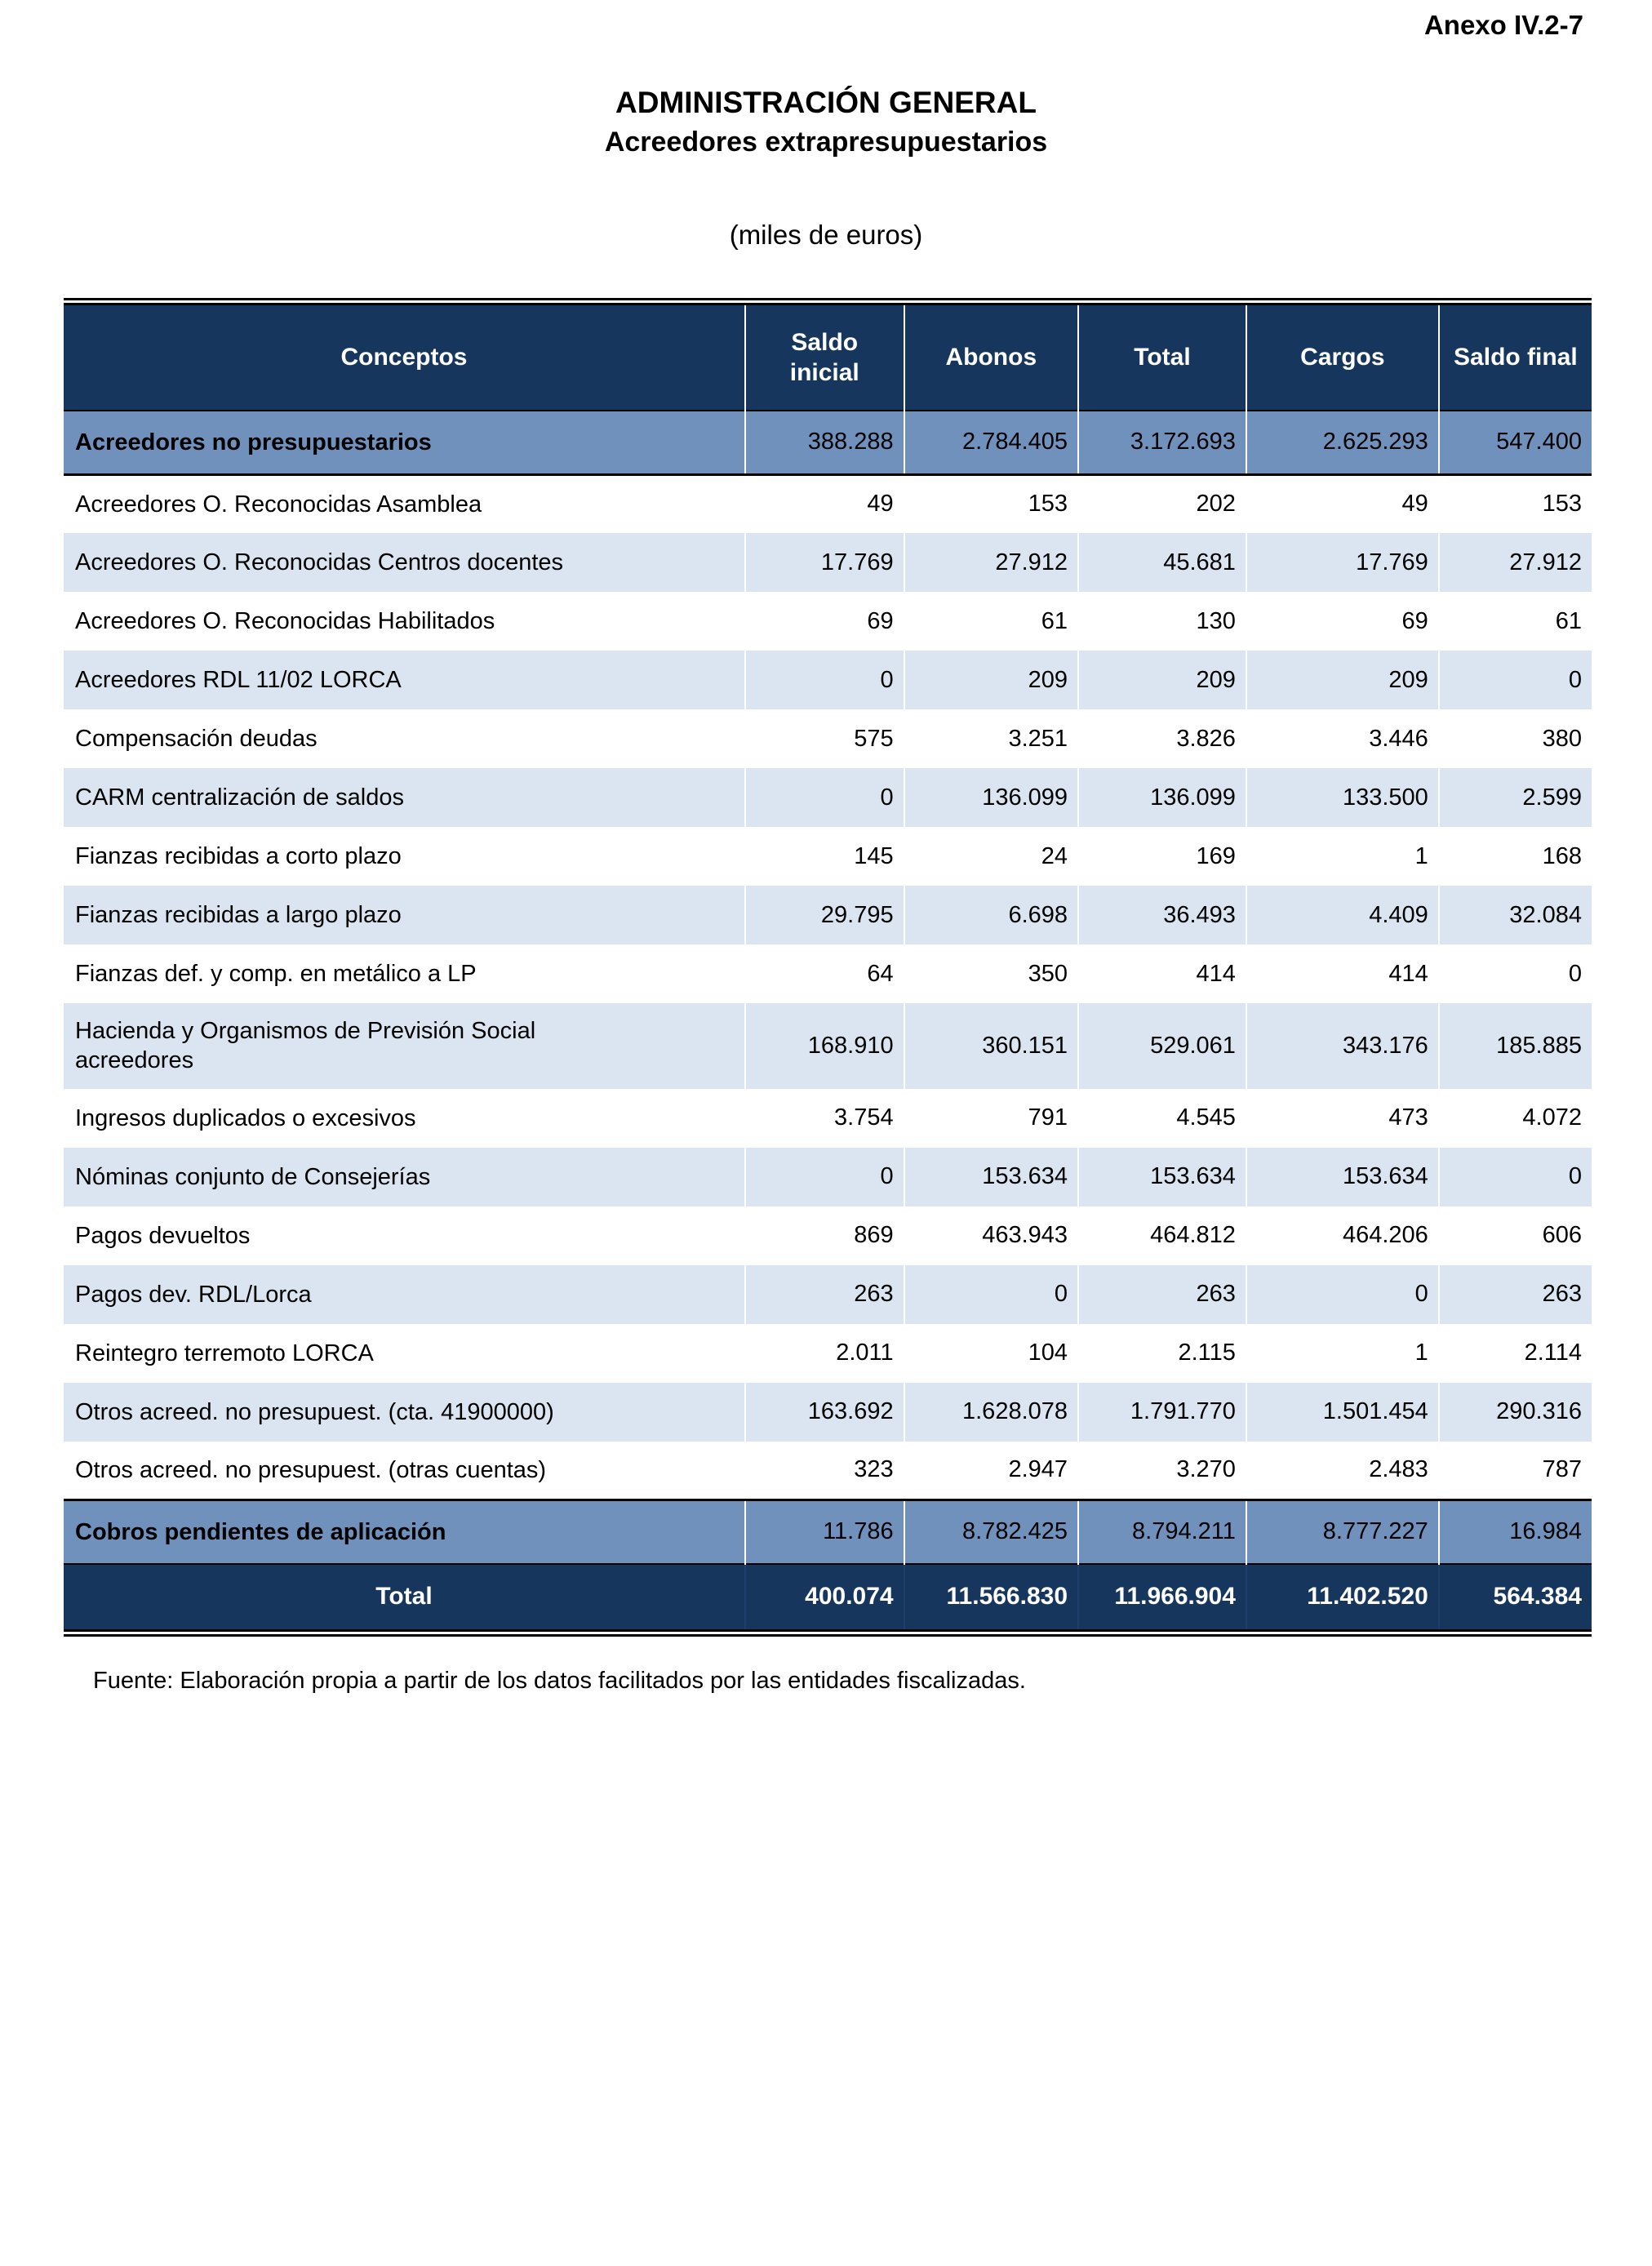 This screenshot has height=2266, width=1652. I want to click on row-label: Acreedores O. Reconocidas Asamblea, so click(278, 505).